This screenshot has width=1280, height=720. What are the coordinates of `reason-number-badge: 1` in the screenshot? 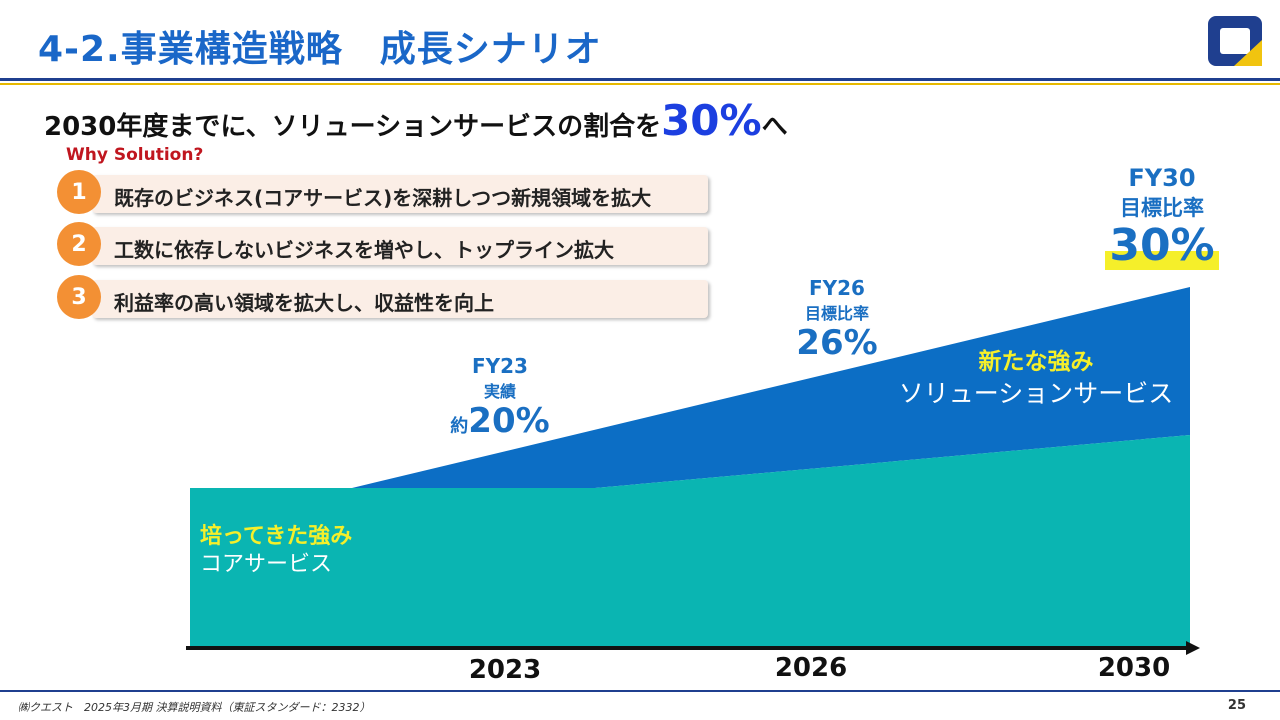 It's located at (79, 192).